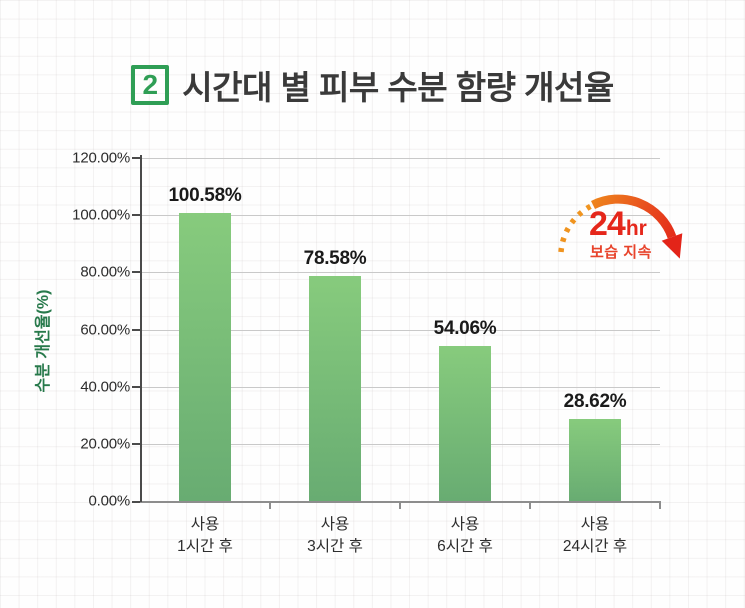  I want to click on x-label-line2: 1시간 후, so click(205, 547).